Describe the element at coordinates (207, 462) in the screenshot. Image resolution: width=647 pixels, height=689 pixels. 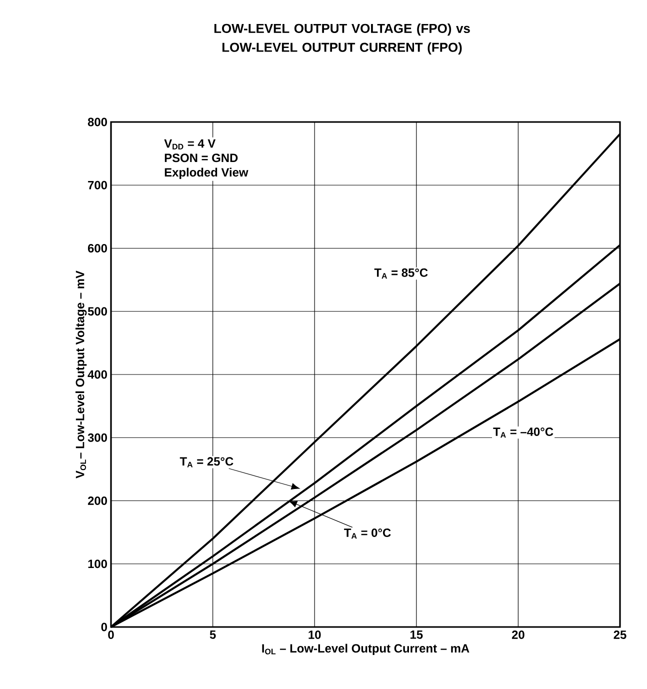
I see `annotation: T$_{A}$ = 25°C` at that location.